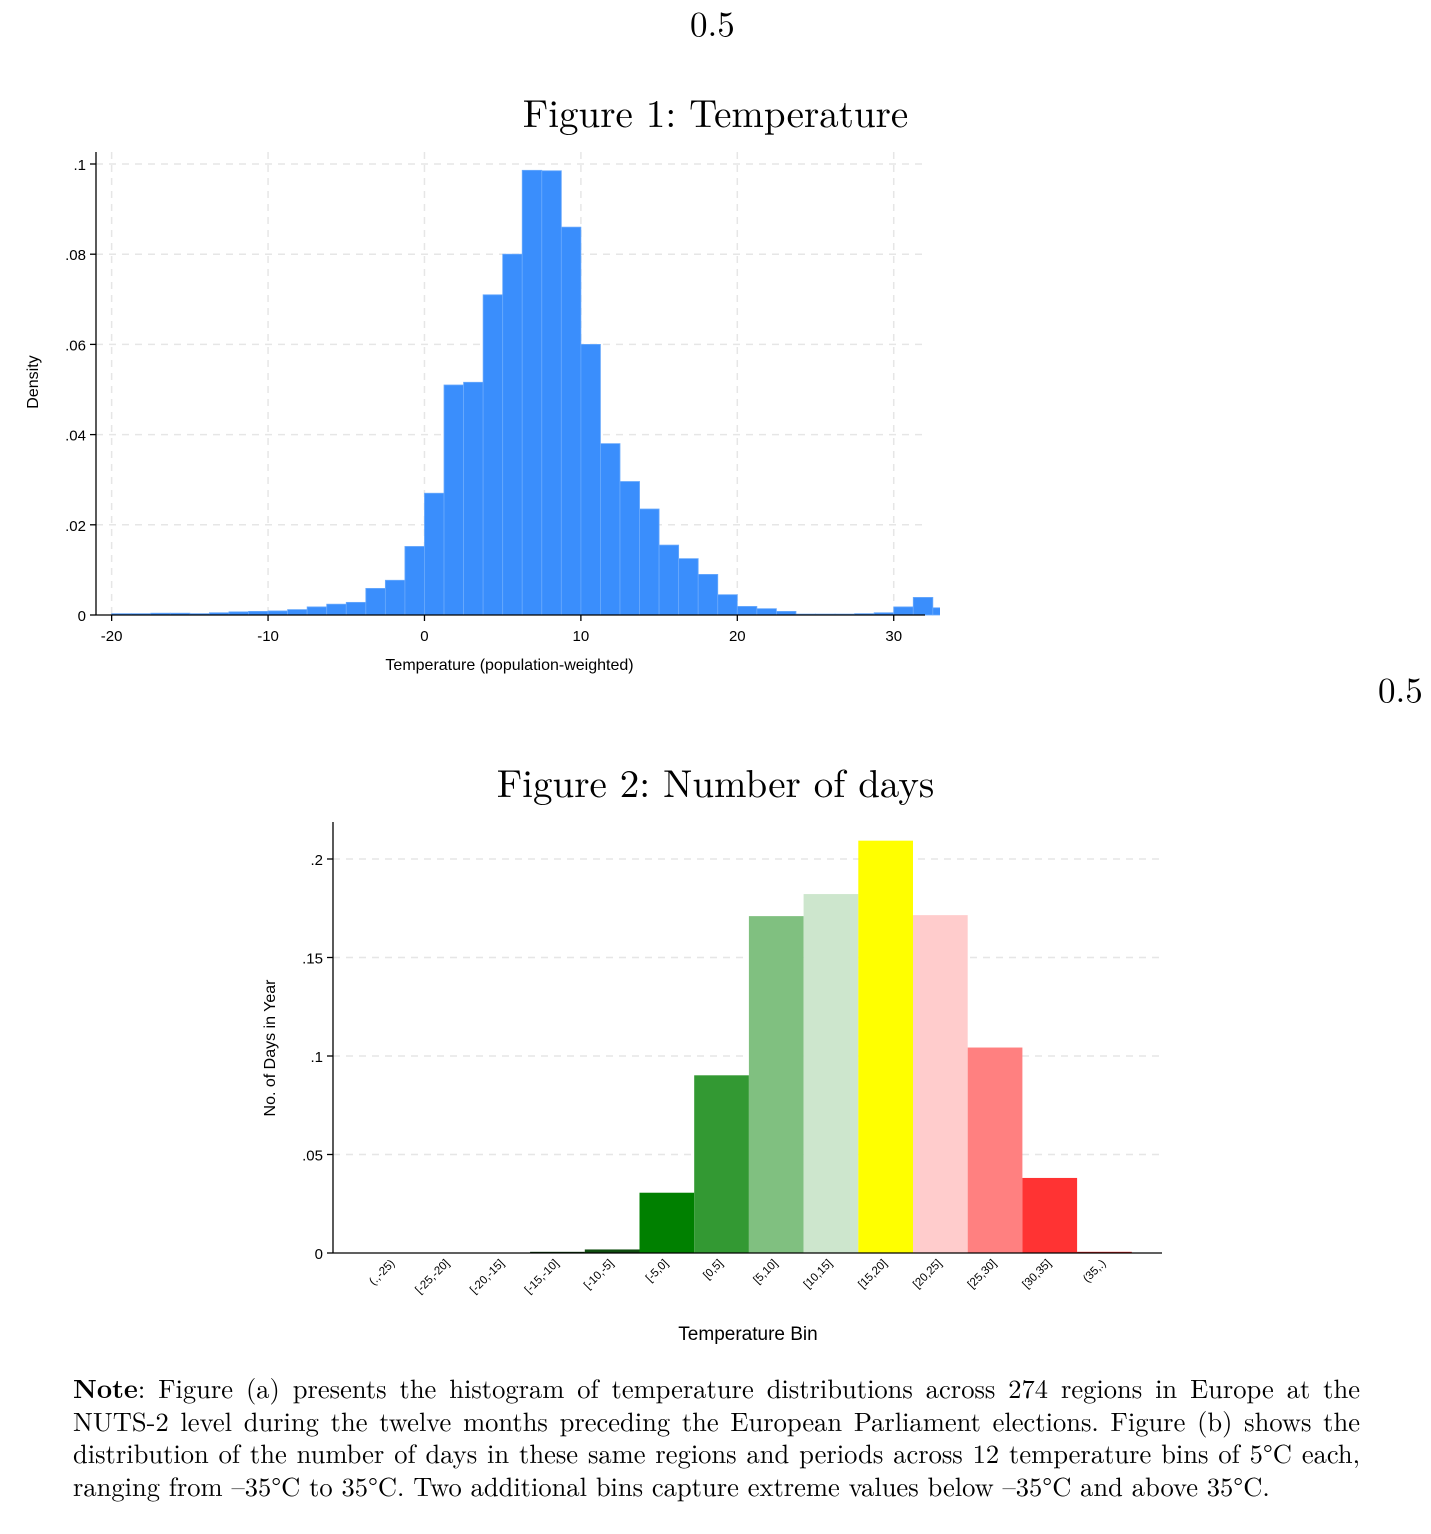 The width and height of the screenshot is (1431, 1534). I want to click on category-label: (.,-25), so click(382, 1273).